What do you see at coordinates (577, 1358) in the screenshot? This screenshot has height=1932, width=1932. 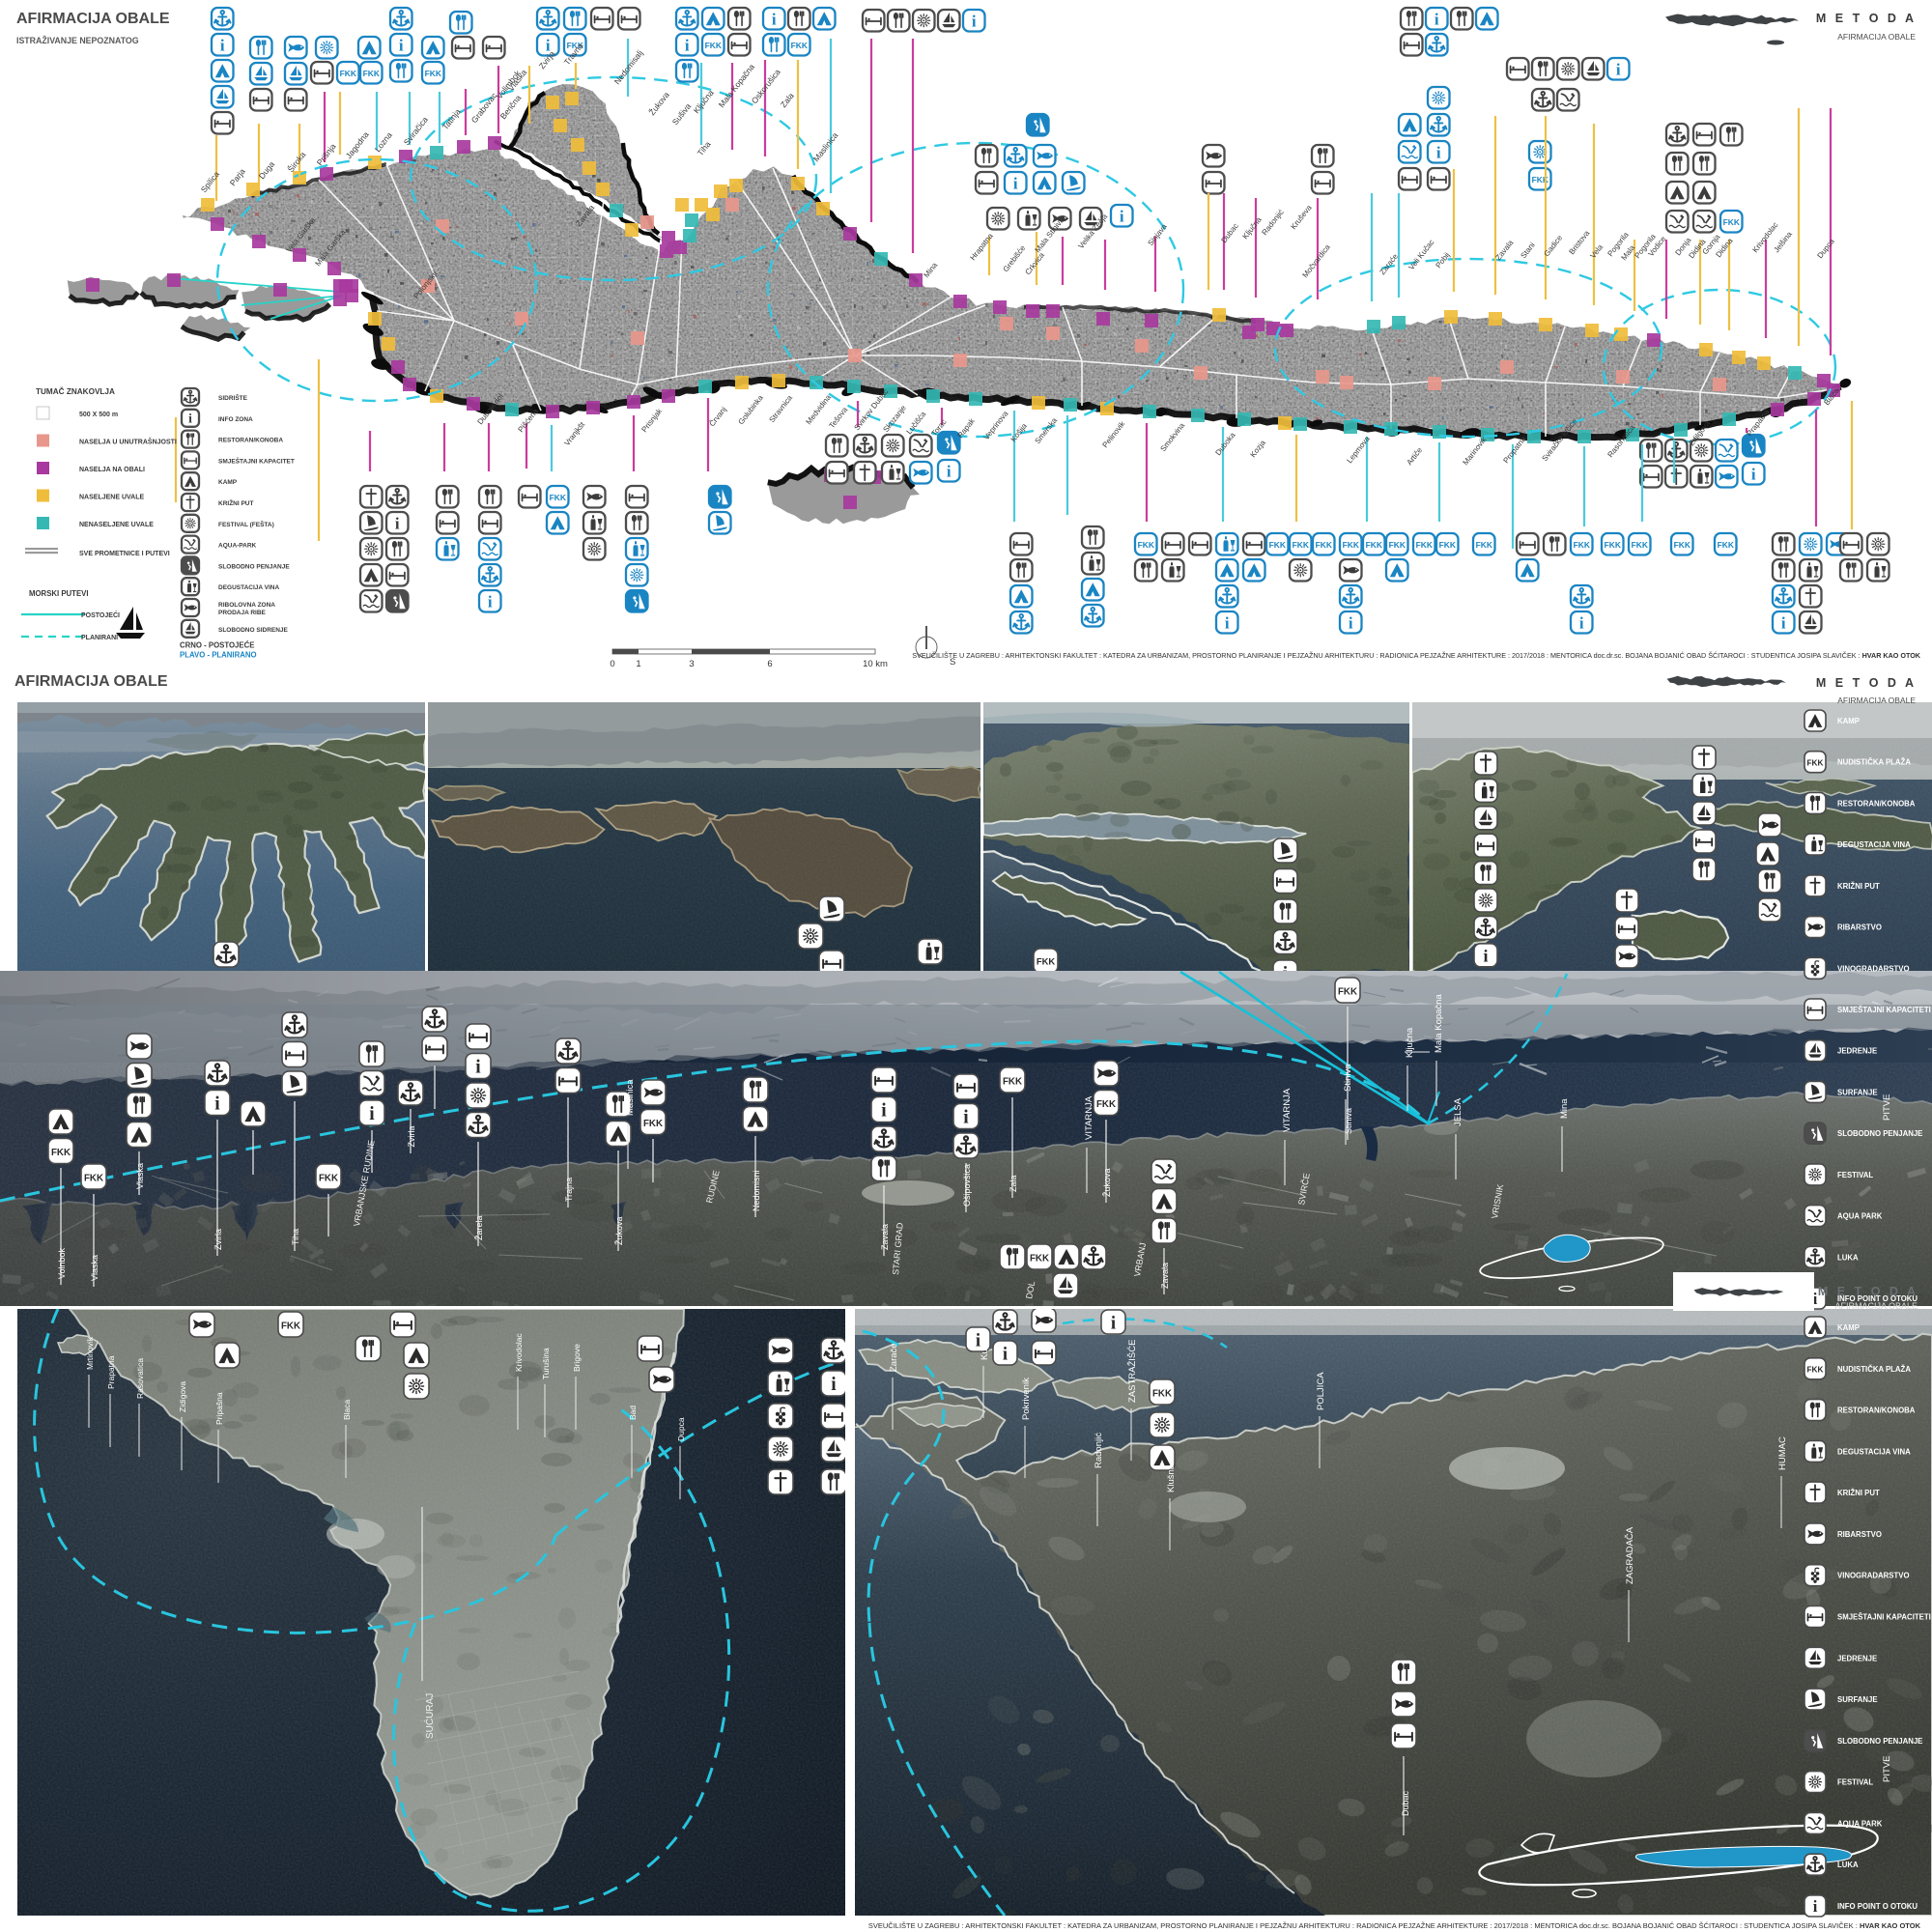 I see `svg-text: Brigove` at bounding box center [577, 1358].